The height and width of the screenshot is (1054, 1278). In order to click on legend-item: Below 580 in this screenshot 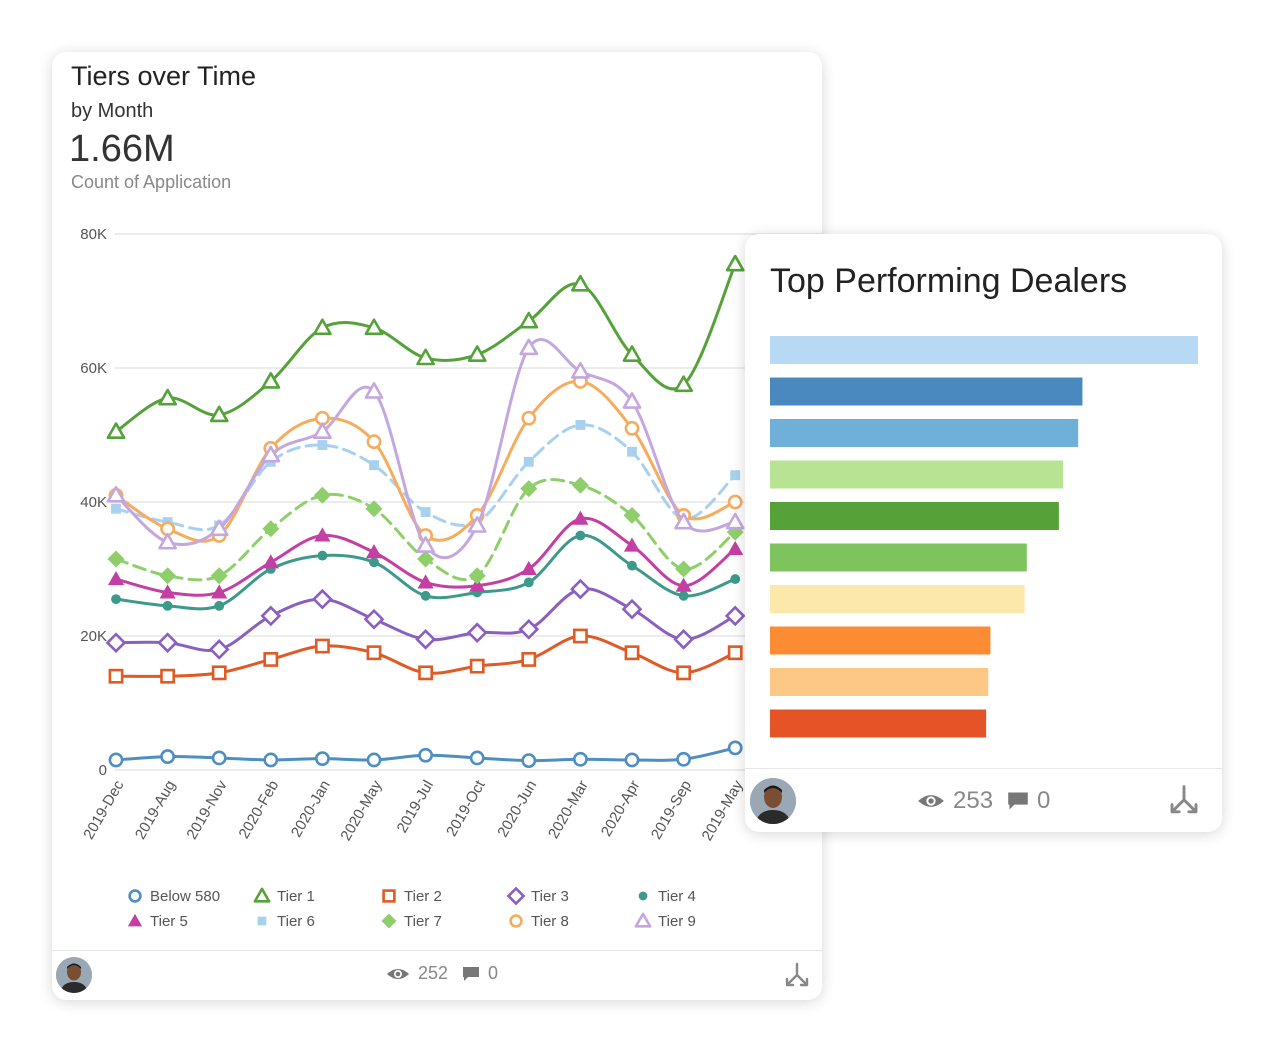, I will do `click(172, 896)`.